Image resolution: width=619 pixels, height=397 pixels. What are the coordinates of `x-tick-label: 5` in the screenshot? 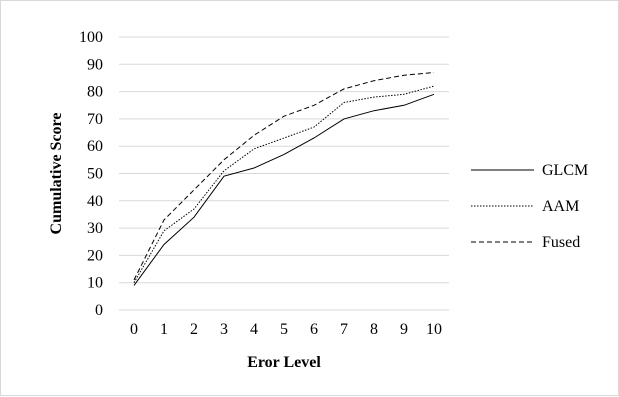 It's located at (284, 329).